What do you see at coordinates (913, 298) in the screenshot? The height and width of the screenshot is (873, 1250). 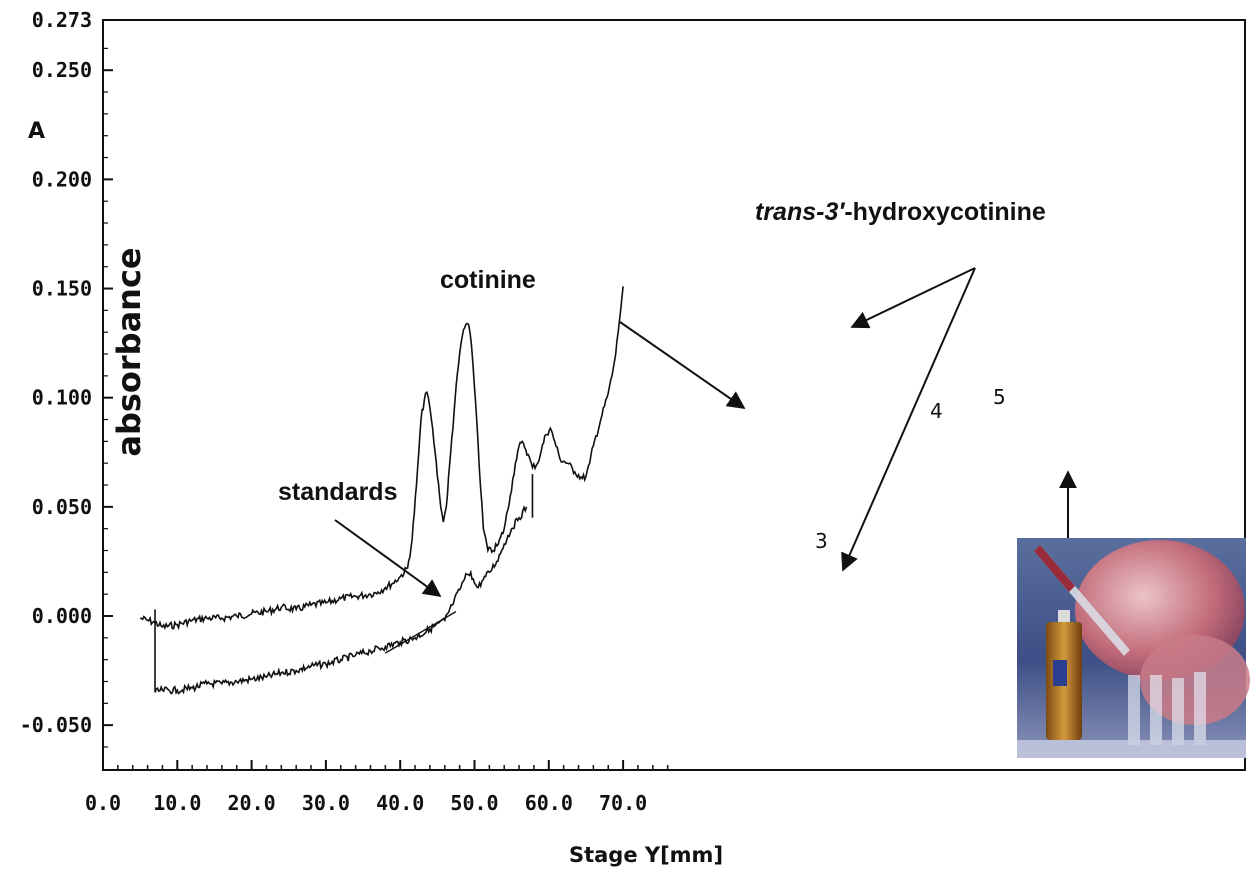 I see `hydroxycotinine-arrow-upper` at bounding box center [913, 298].